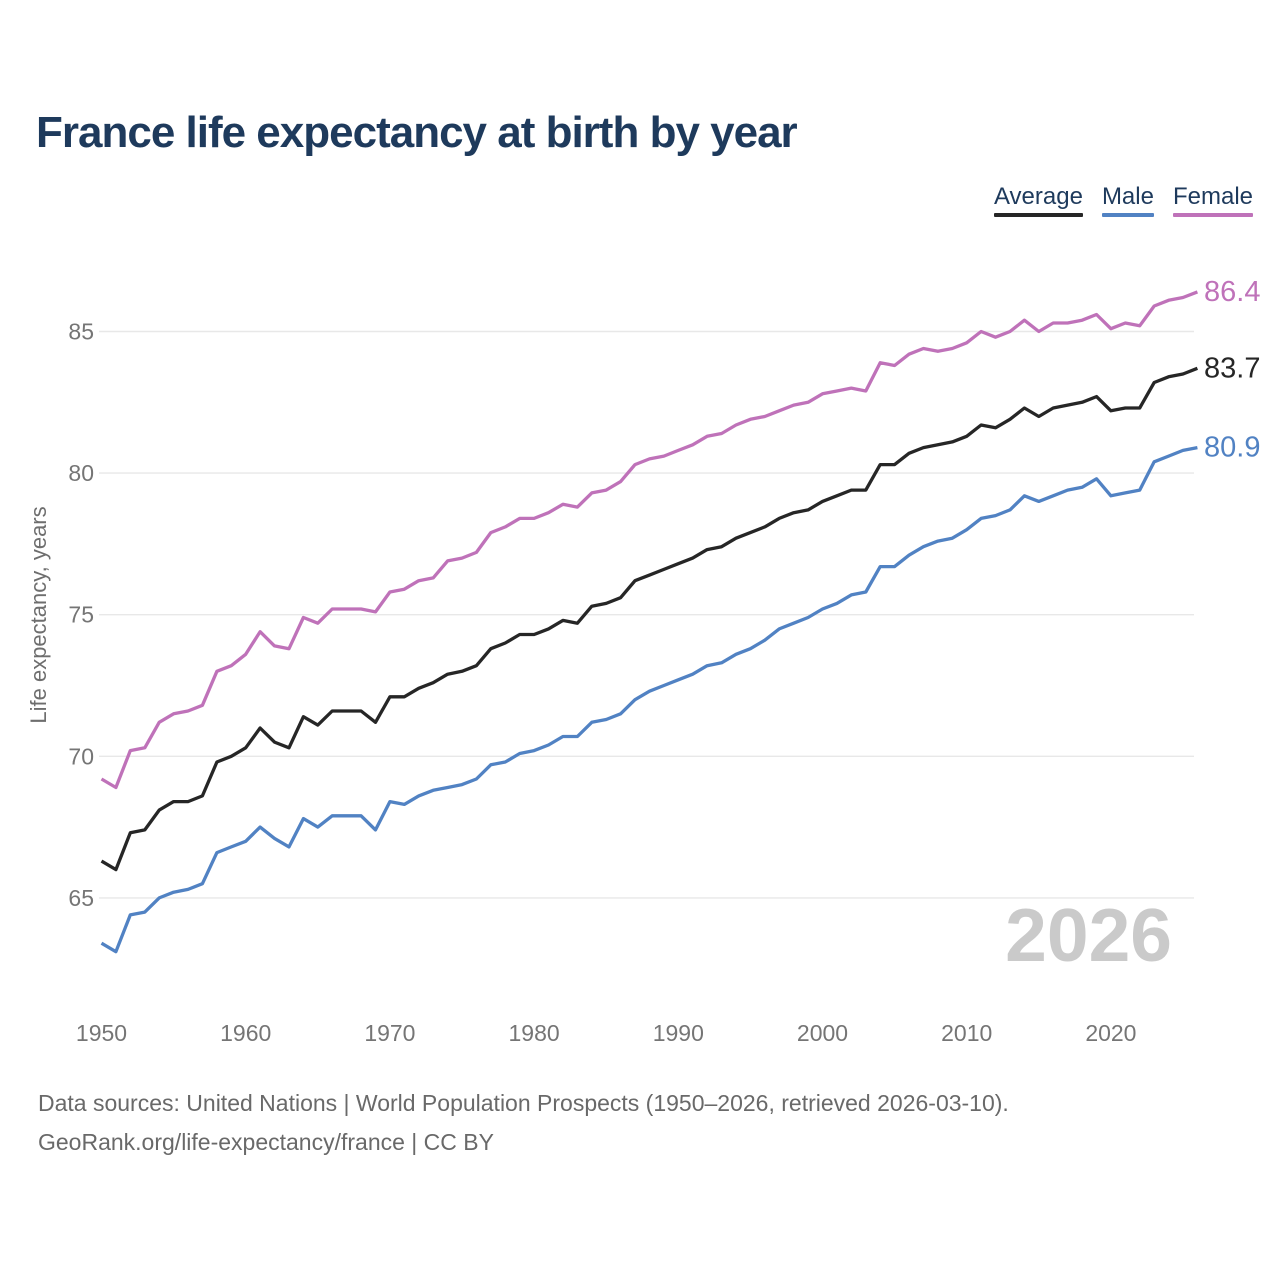  I want to click on x-tick-2000: 2000, so click(822, 1033).